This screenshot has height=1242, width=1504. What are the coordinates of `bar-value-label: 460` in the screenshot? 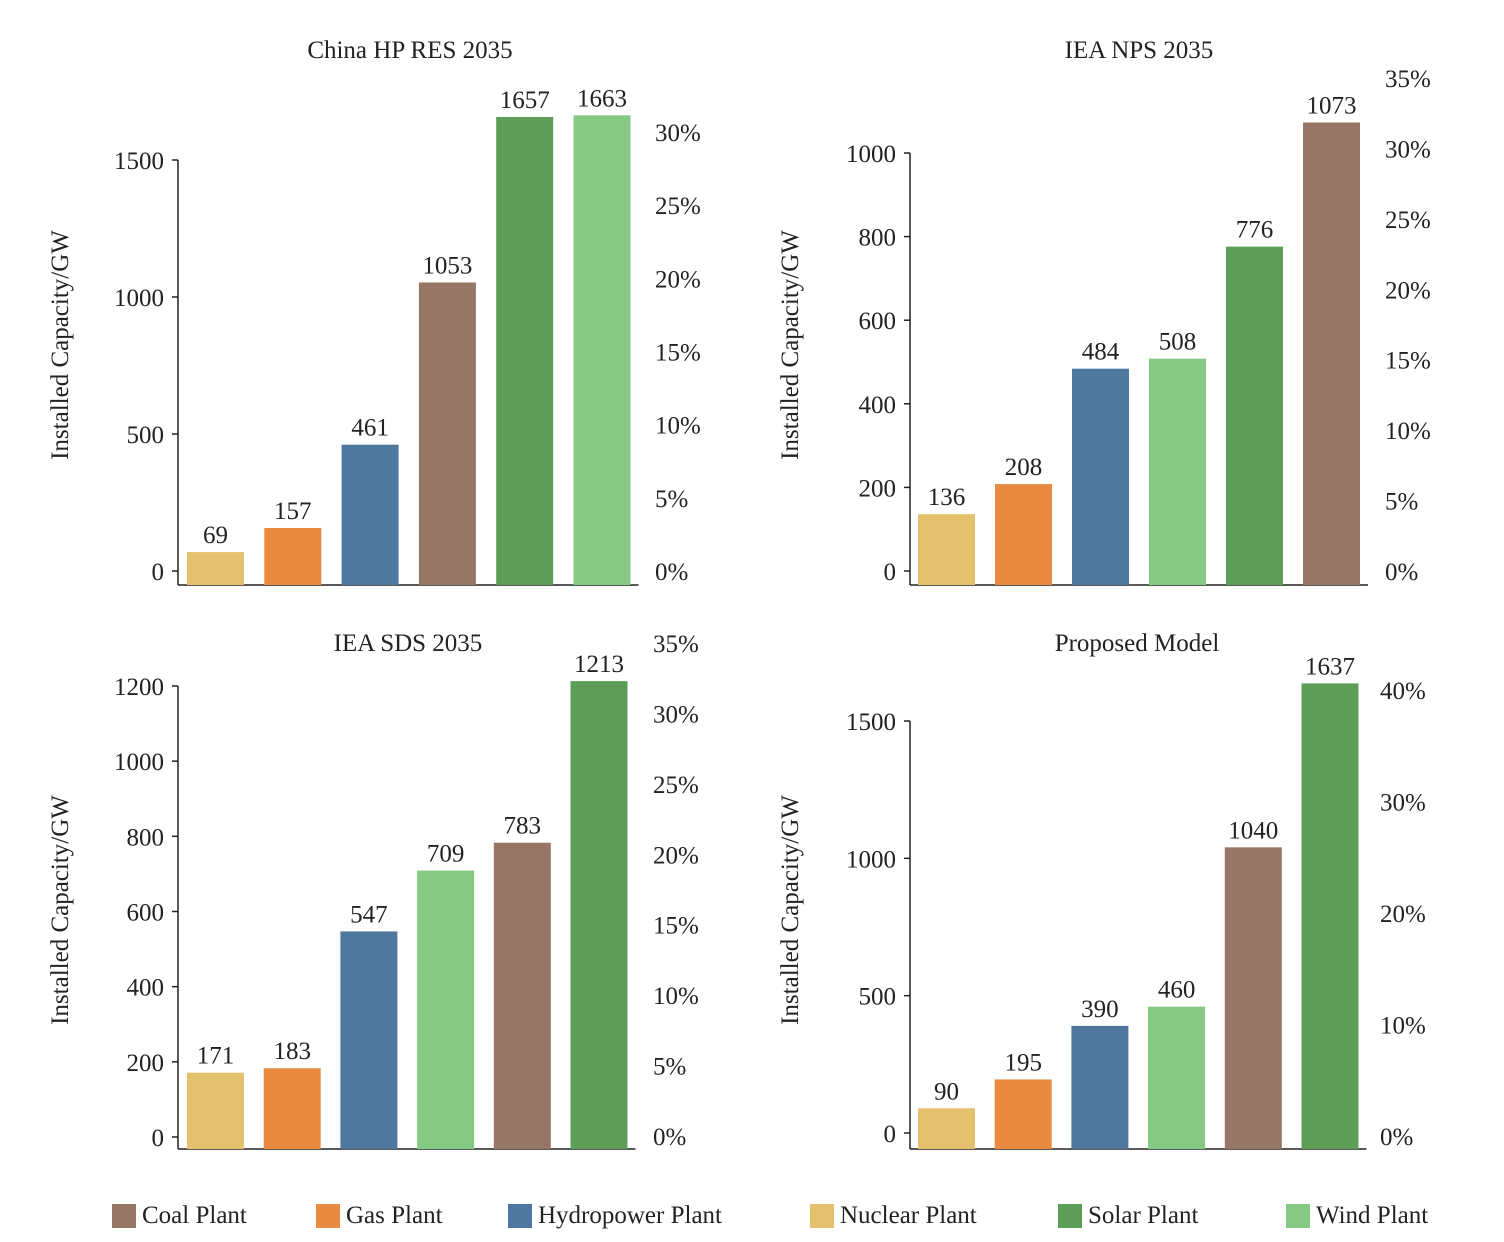 It's located at (1177, 990).